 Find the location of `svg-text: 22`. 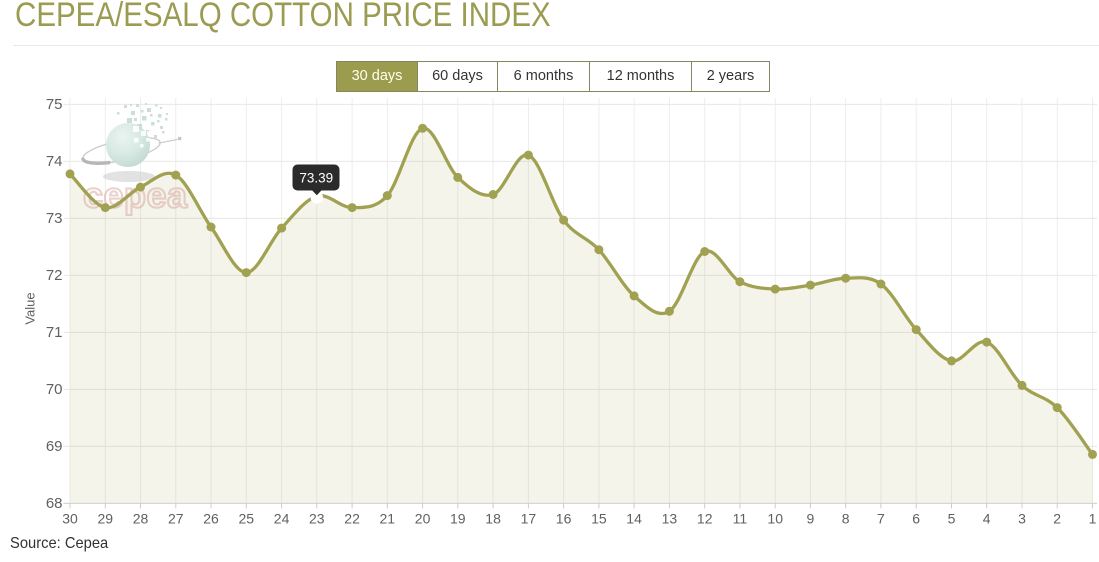

svg-text: 22 is located at coordinates (352, 519).